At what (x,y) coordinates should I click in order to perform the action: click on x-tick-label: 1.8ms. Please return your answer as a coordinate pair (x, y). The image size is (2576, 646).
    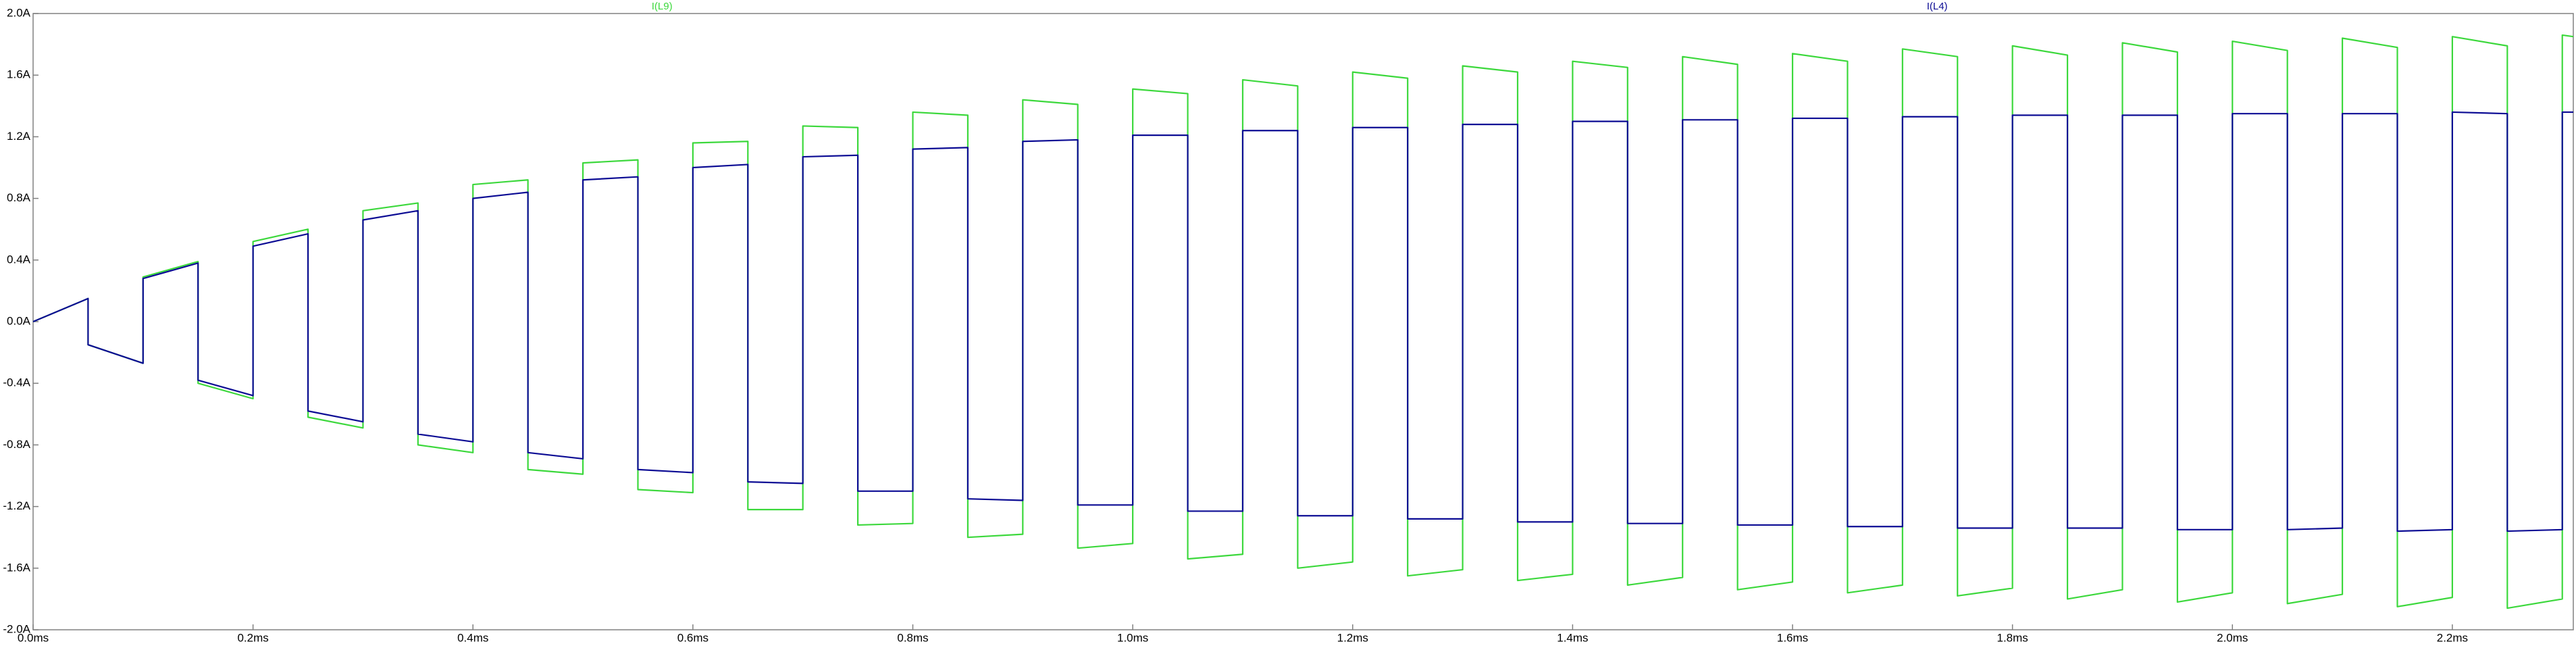
    Looking at the image, I should click on (2012, 637).